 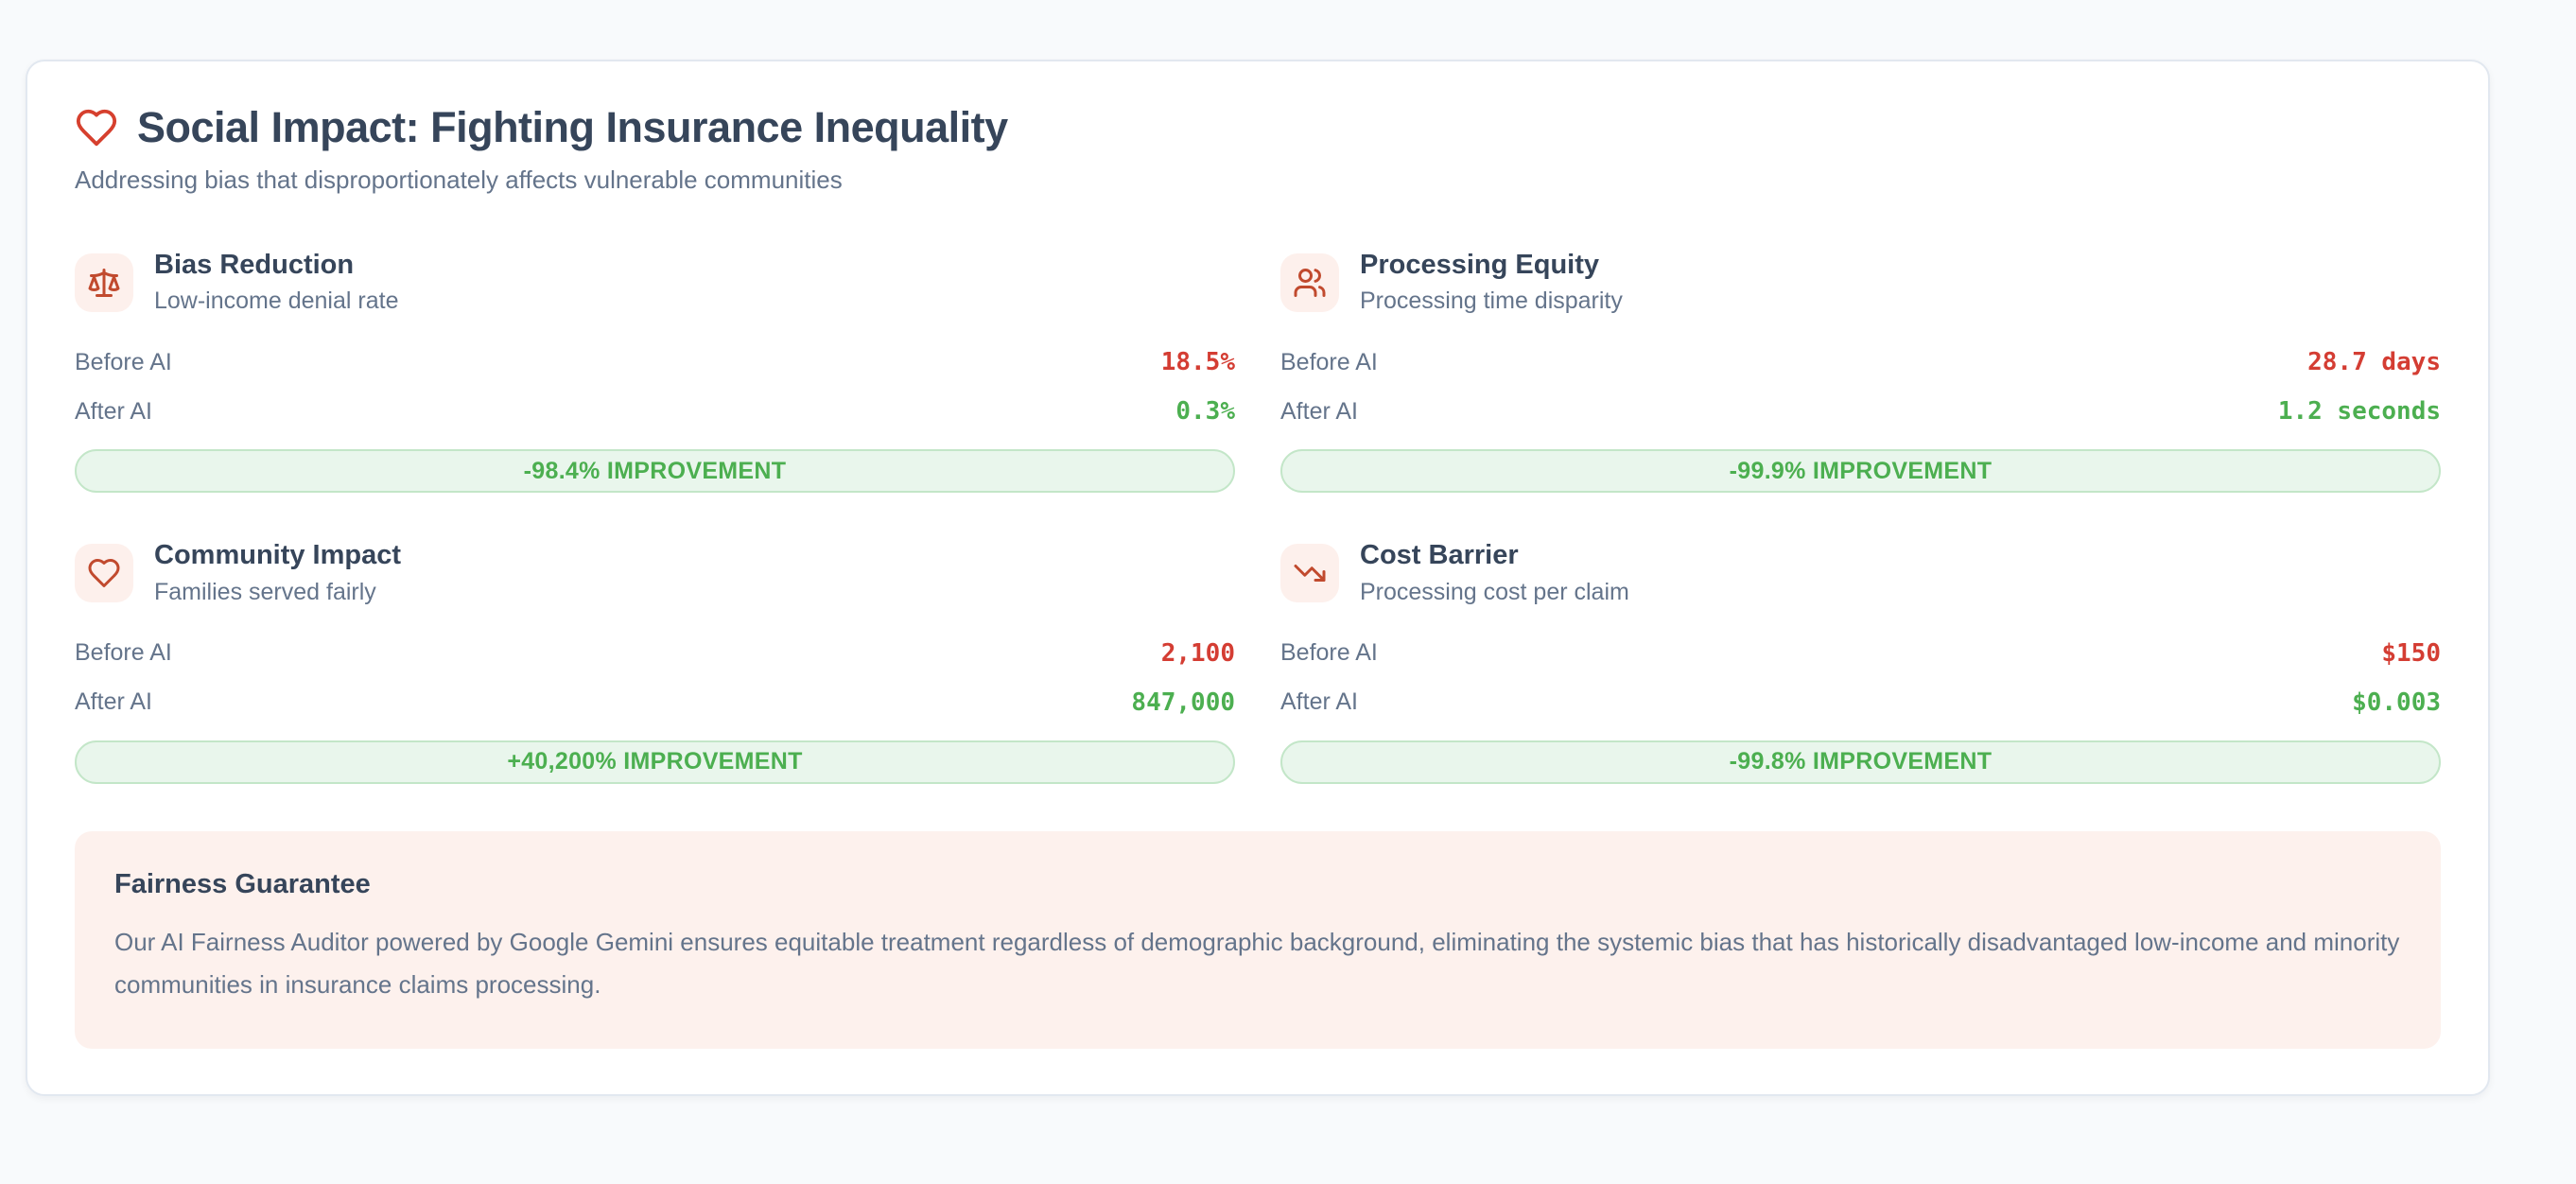 I want to click on metric-rows: Before AI 2,100 After AI 847,000, so click(x=655, y=678).